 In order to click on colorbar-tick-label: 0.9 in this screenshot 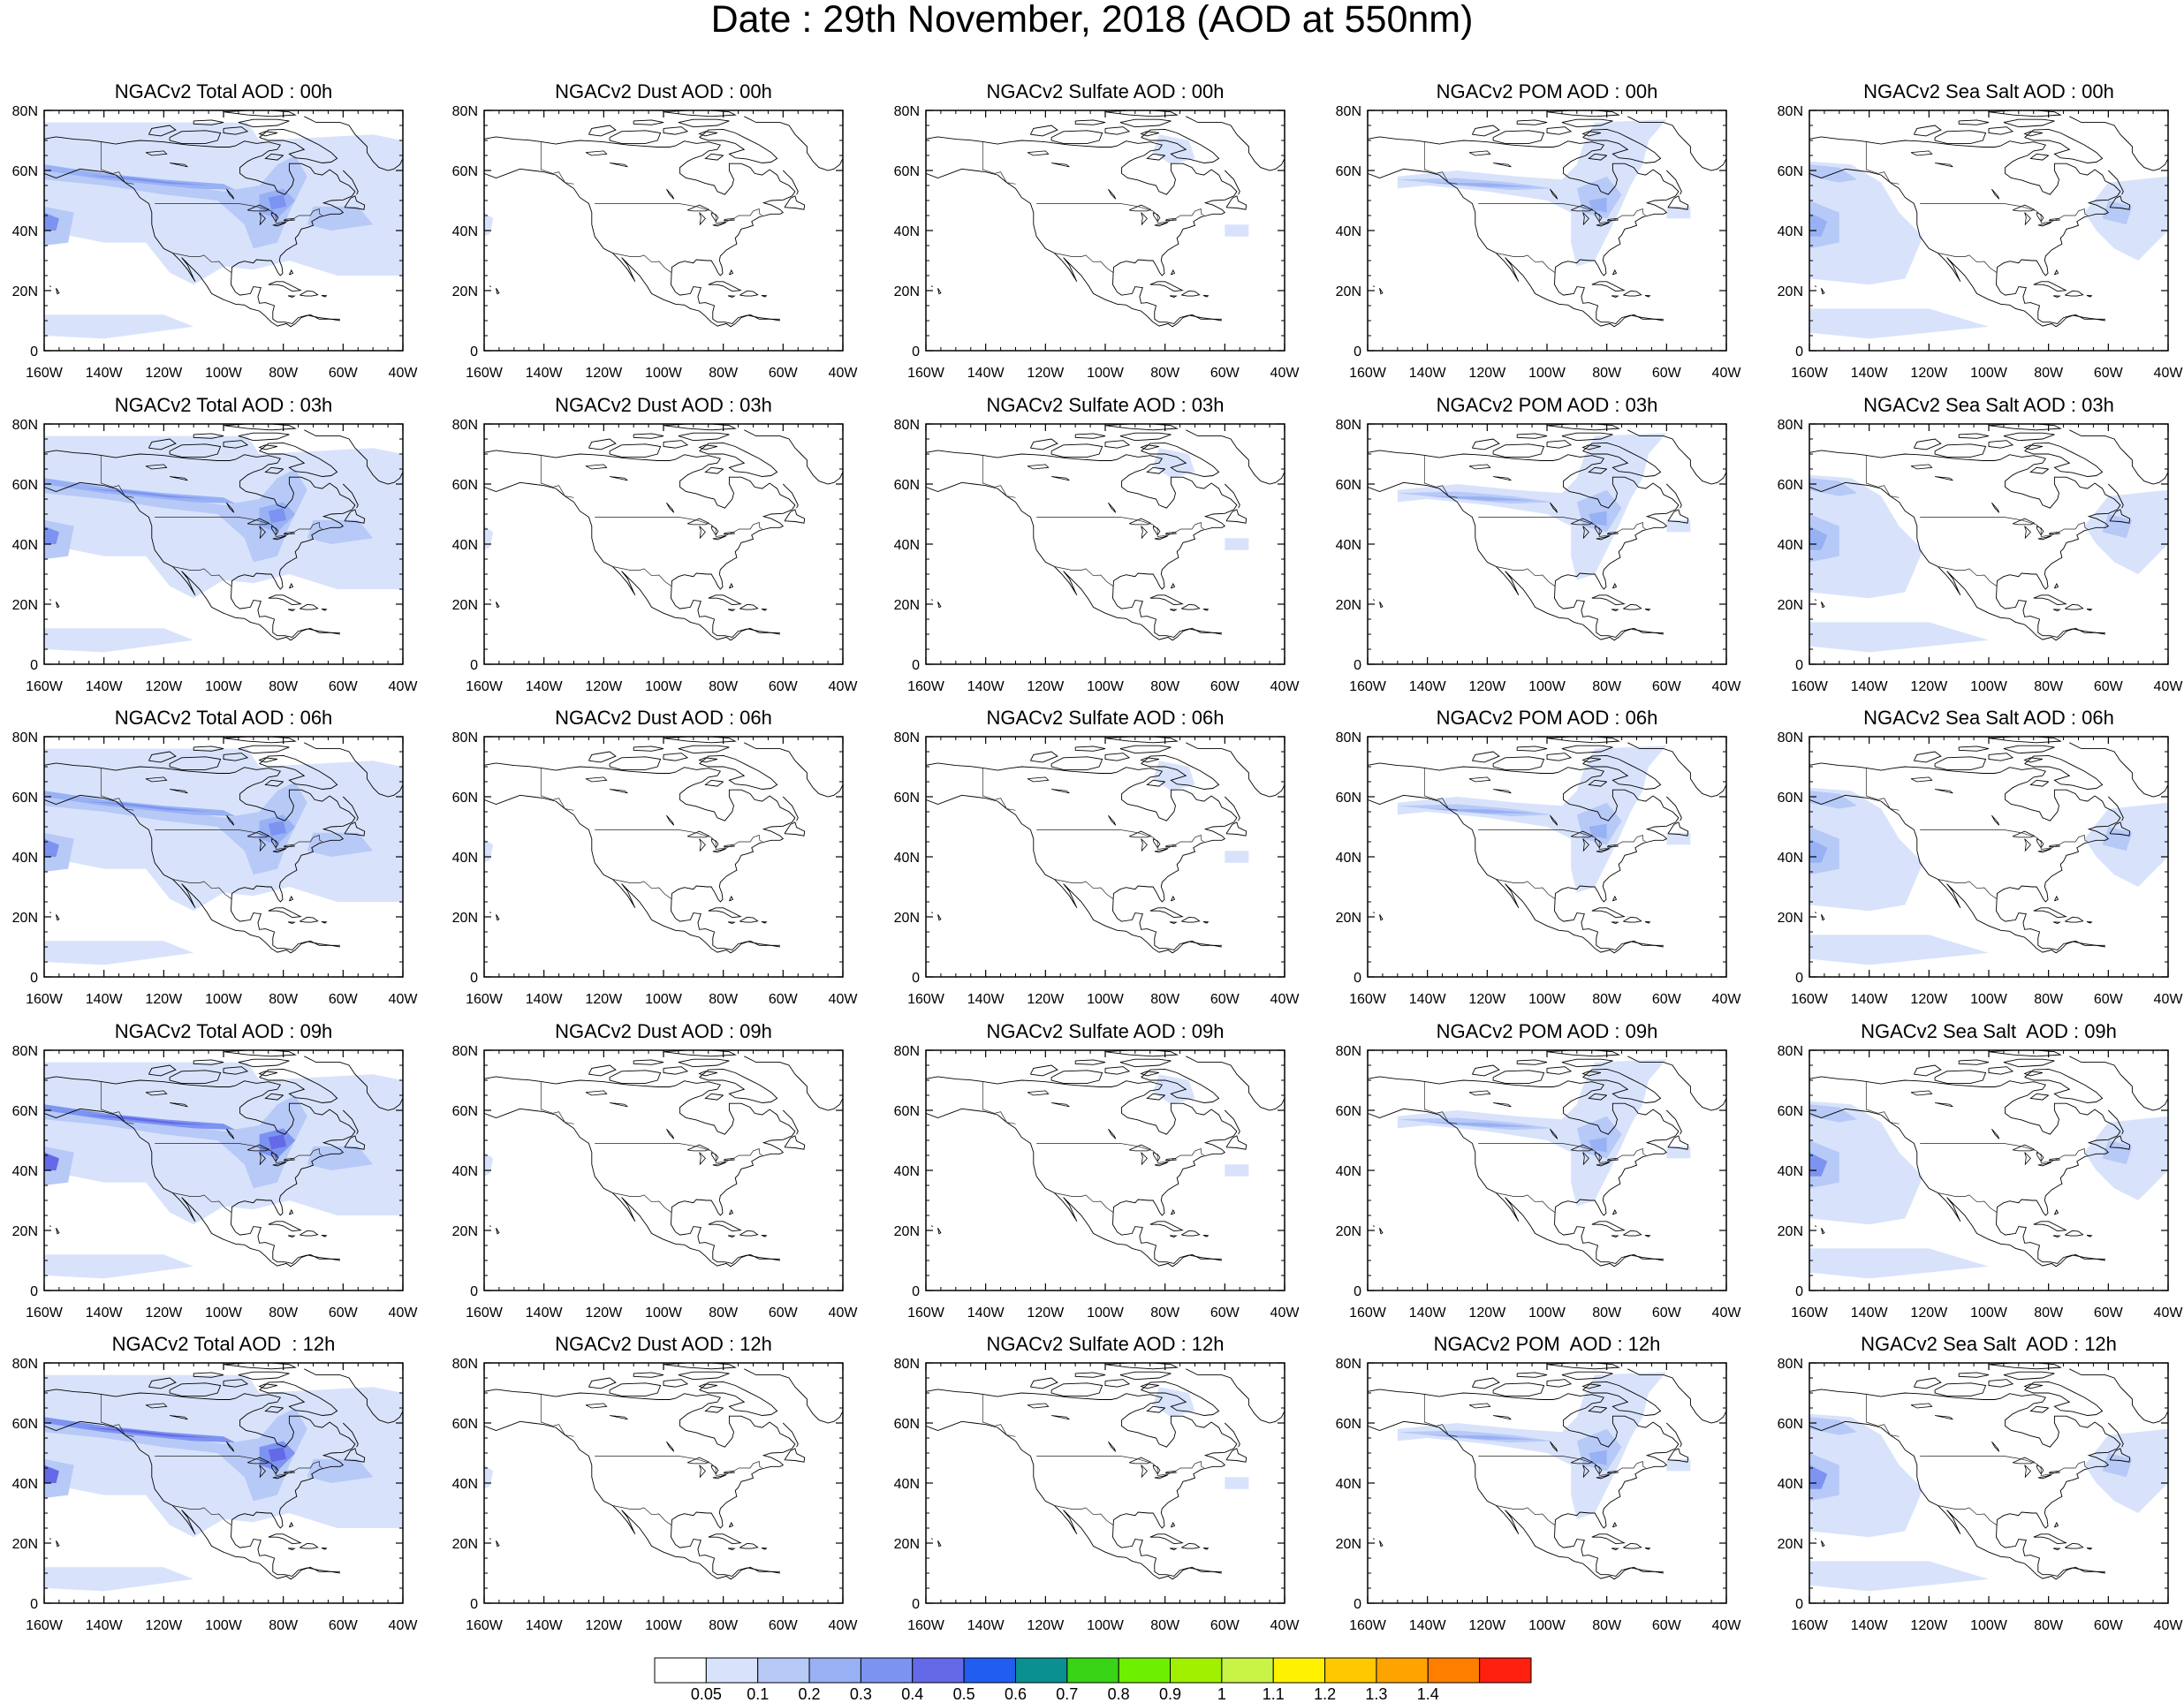, I will do `click(1170, 1694)`.